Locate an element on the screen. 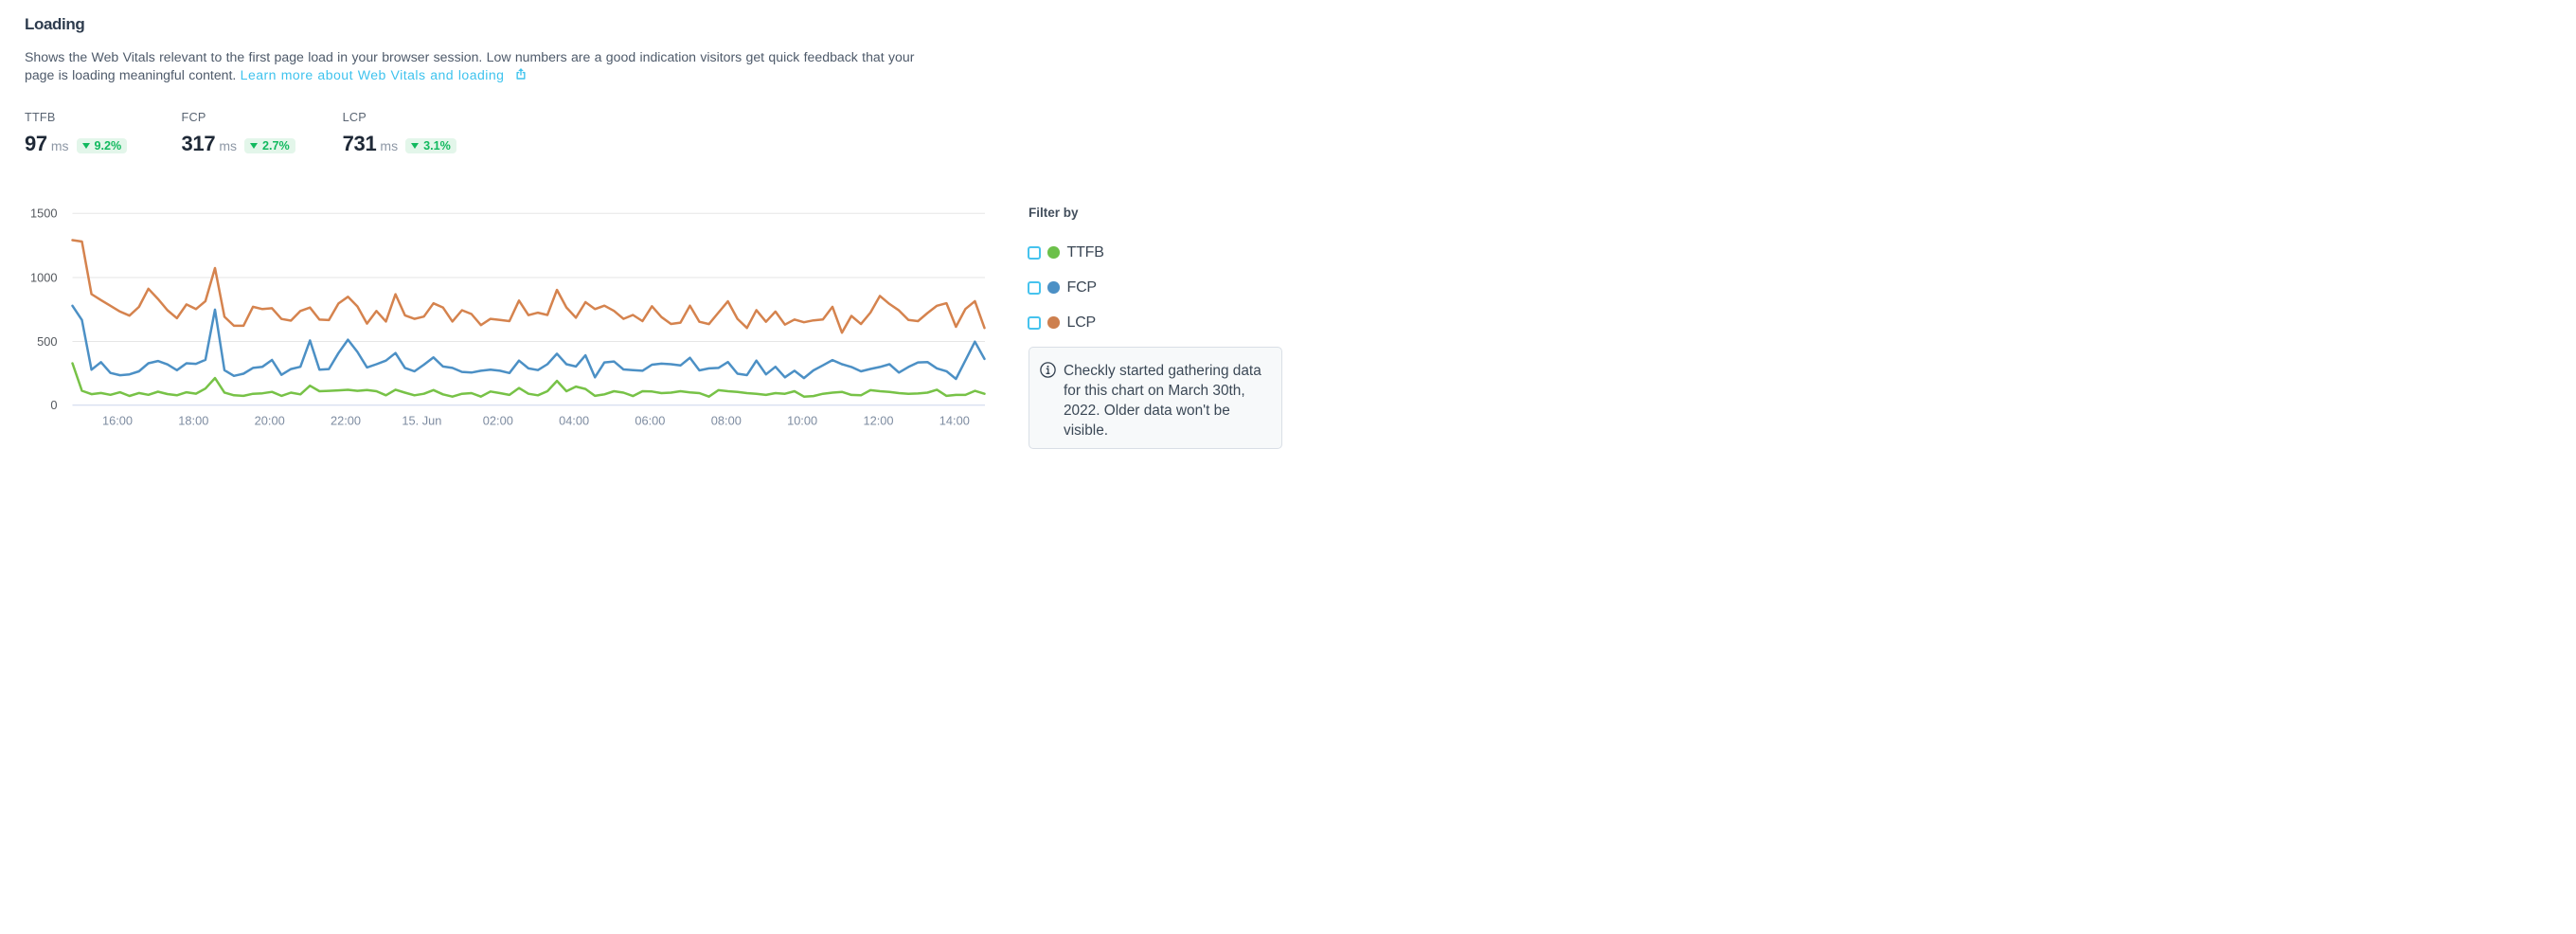  svg-text: 0 is located at coordinates (53, 405).